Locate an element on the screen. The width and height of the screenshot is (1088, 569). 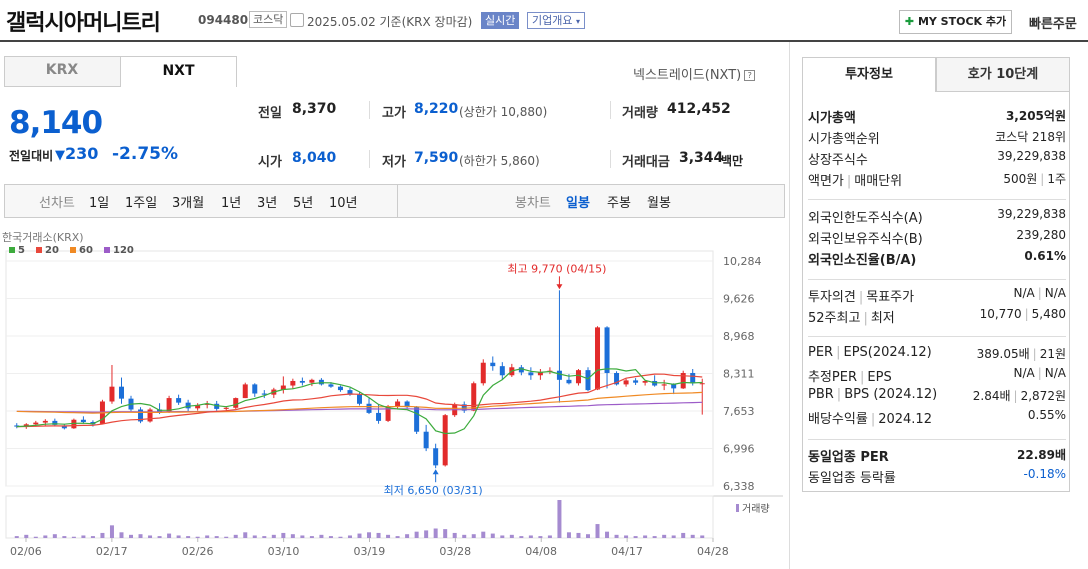
tab-invest-info: 투자정보 is located at coordinates (869, 74).